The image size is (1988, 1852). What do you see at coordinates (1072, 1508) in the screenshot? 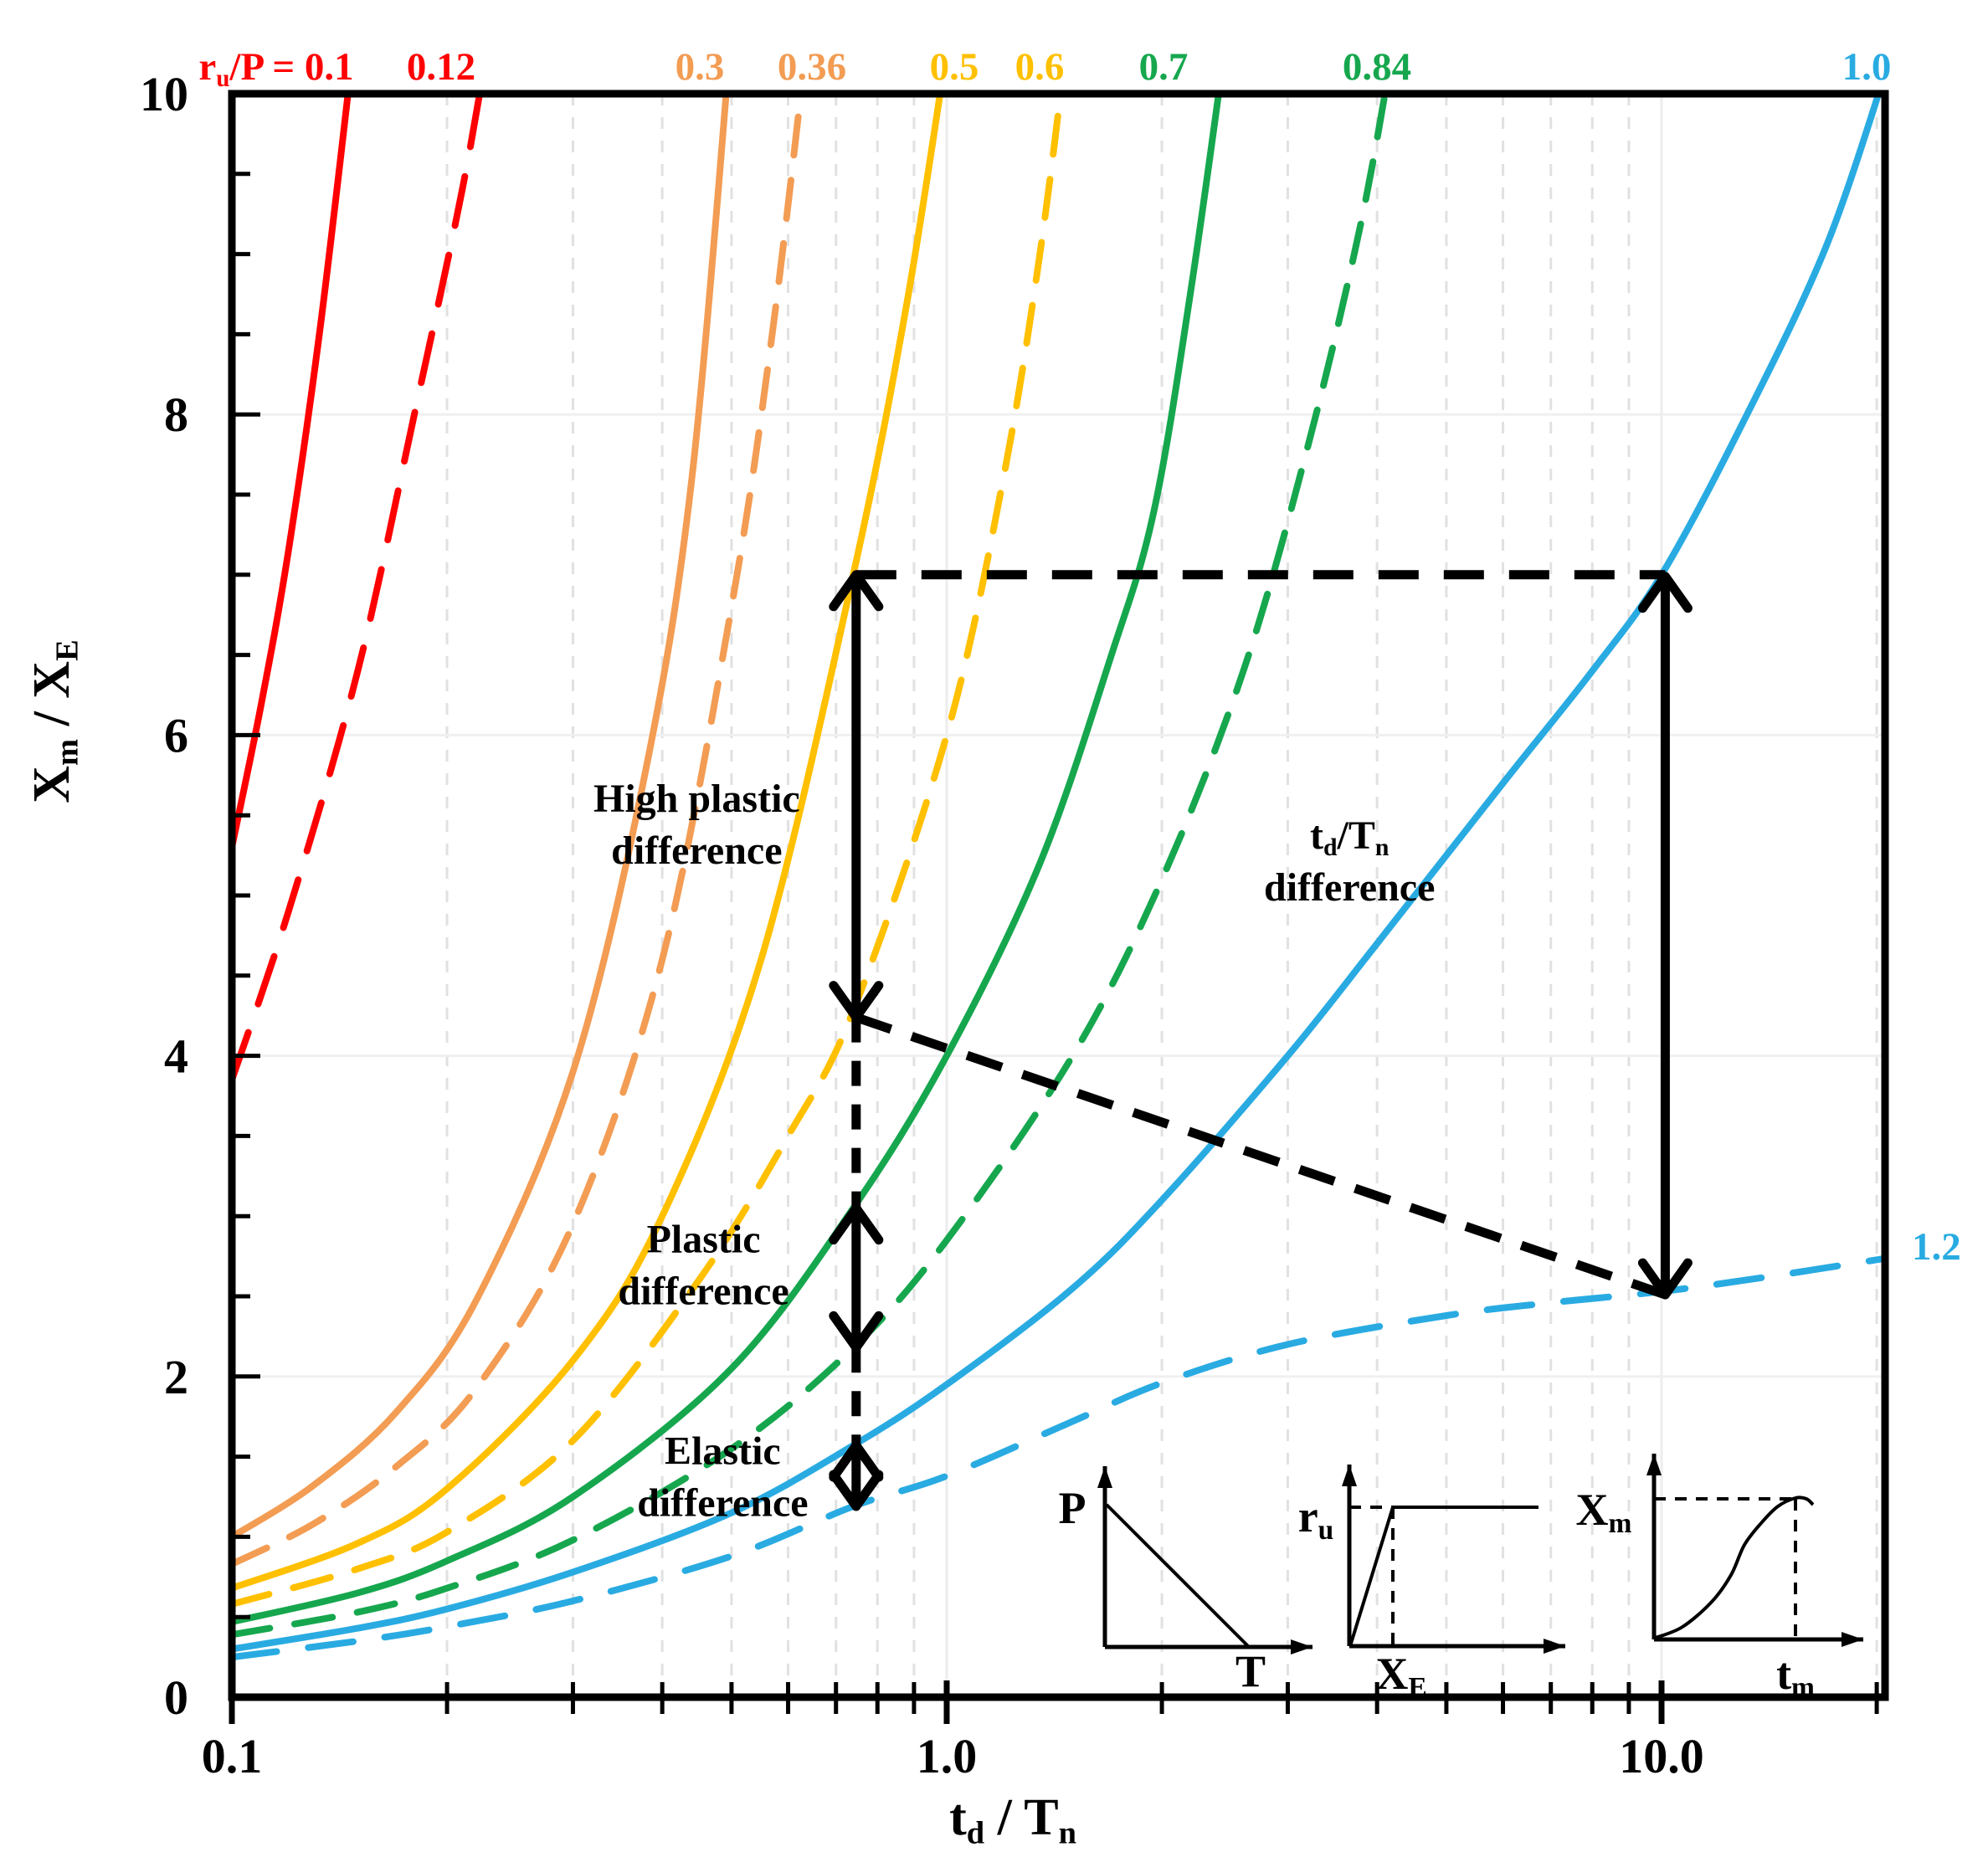
I see `inset-label: P` at bounding box center [1072, 1508].